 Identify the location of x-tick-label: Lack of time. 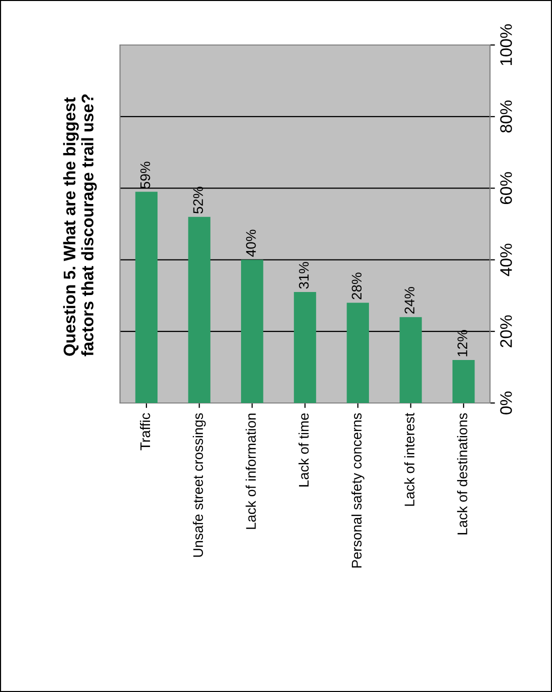
(303, 449).